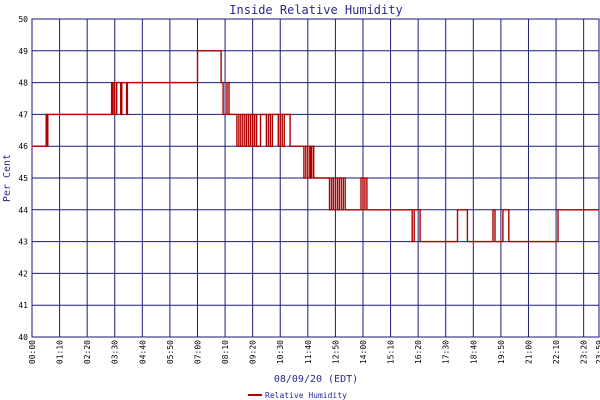  Describe the element at coordinates (23, 51) in the screenshot. I see `y-tick-label: 49` at that location.